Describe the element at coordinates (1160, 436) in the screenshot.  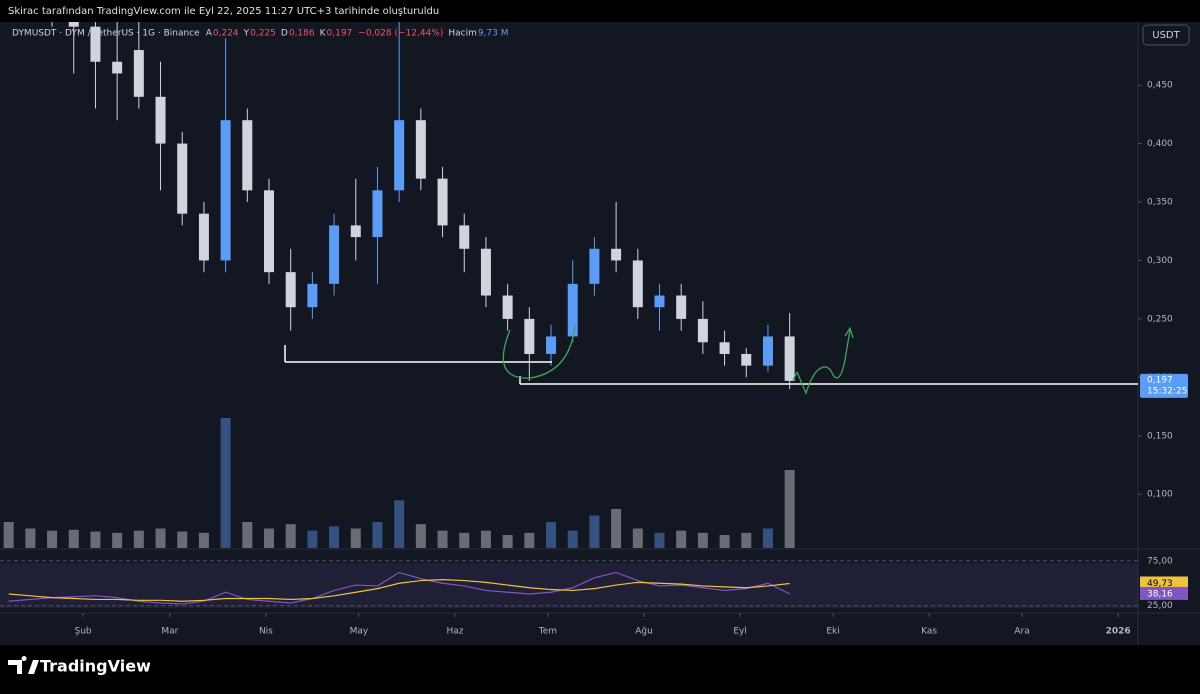
I see `y-tick-label: 0,150` at that location.